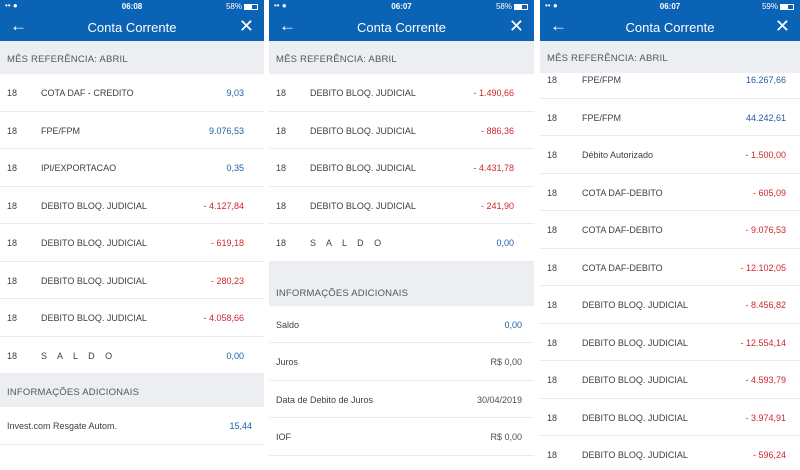 This screenshot has height=470, width=800. Describe the element at coordinates (670, 380) in the screenshot. I see `transaction-row: 18 DEBITO BLOQ. JUDICIAL - 4.593,79` at that location.